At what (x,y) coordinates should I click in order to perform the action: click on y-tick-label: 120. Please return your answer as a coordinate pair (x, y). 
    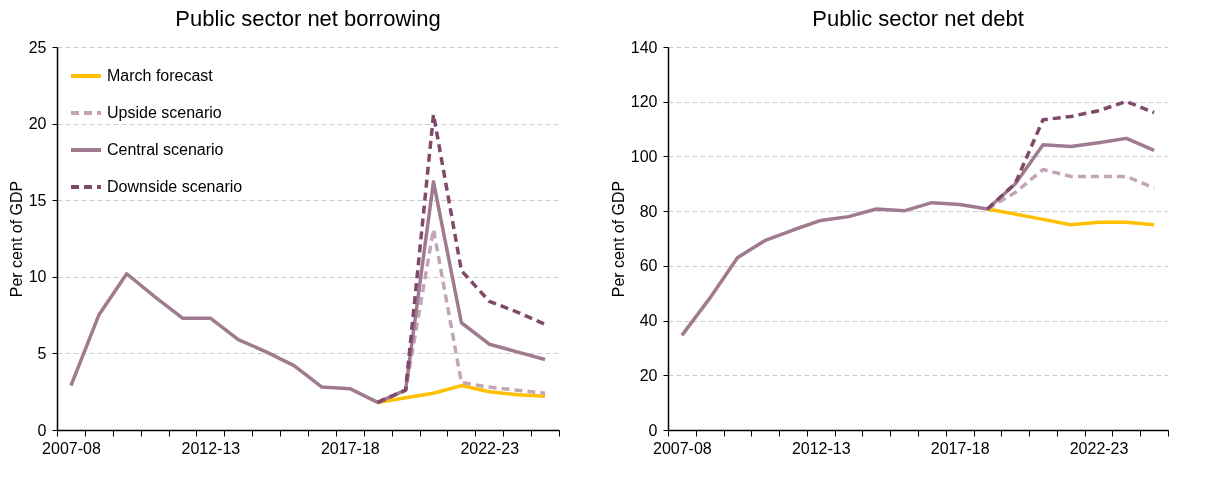
    Looking at the image, I should click on (644, 102).